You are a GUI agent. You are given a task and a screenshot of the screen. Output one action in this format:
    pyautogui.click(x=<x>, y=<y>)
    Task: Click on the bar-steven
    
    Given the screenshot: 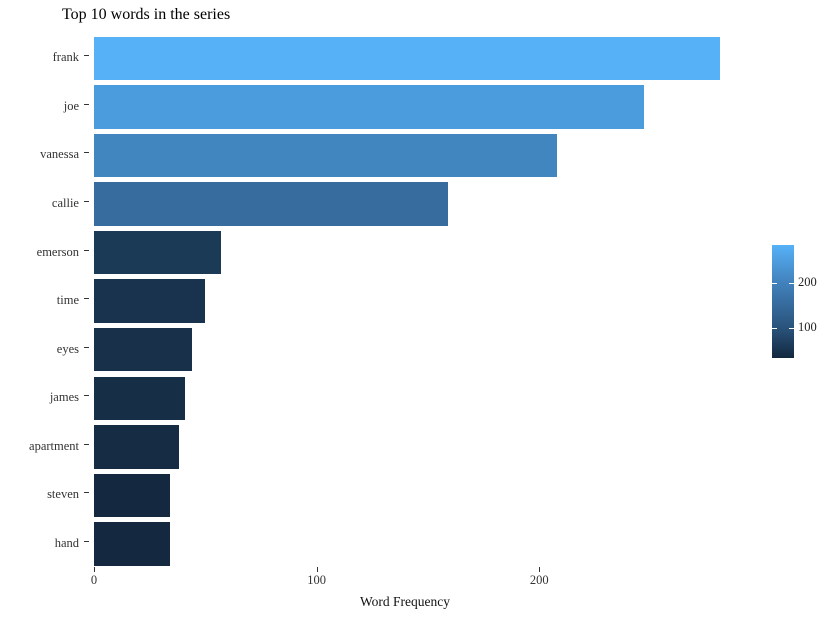 What is the action you would take?
    pyautogui.click(x=132, y=495)
    